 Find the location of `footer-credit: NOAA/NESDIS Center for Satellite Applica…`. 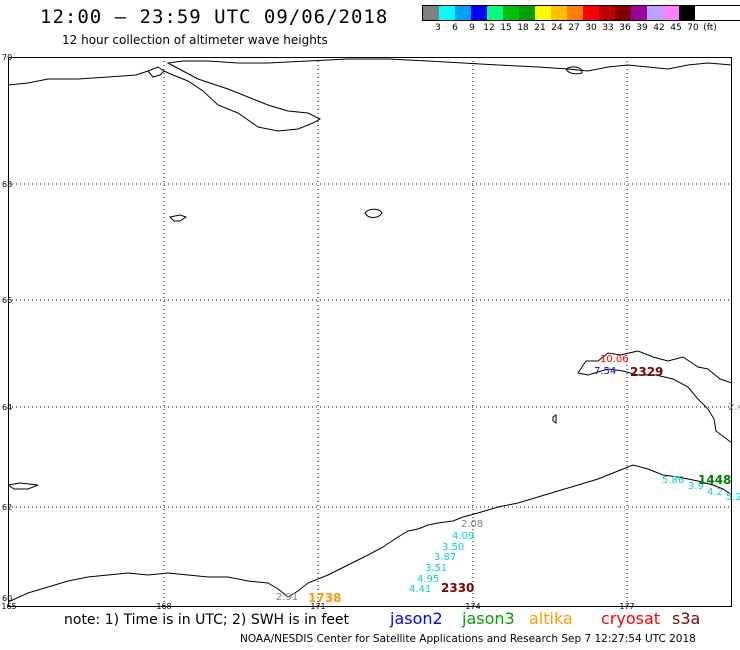

footer-credit: NOAA/NESDIS Center for Satellite Applica… is located at coordinates (468, 639).